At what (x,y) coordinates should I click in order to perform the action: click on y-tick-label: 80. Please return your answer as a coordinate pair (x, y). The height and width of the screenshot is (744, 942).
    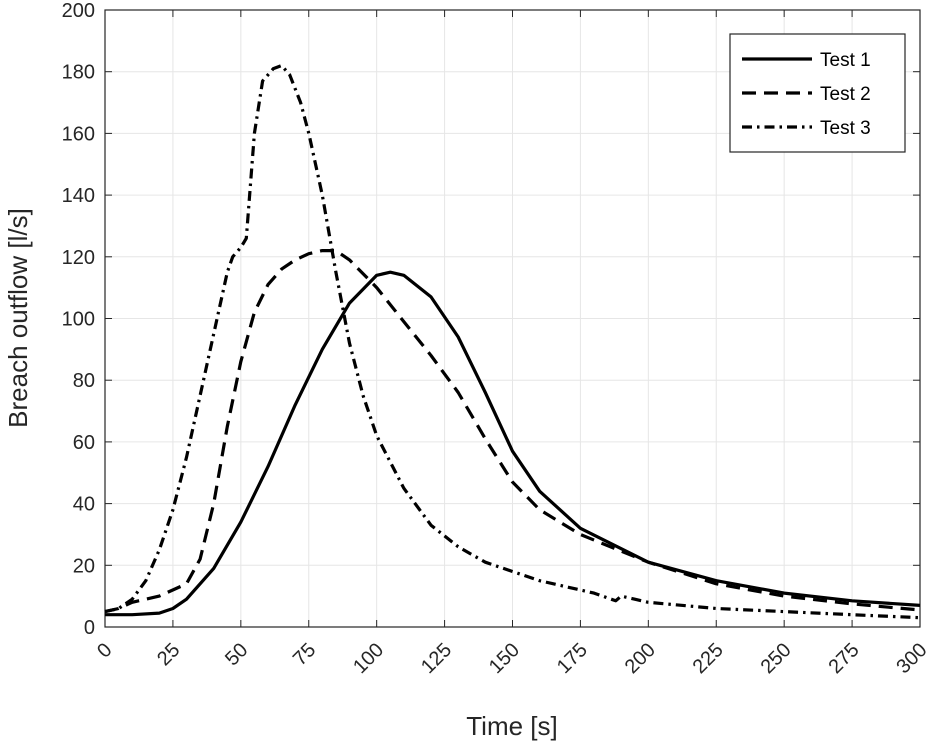
    Looking at the image, I should click on (84, 381).